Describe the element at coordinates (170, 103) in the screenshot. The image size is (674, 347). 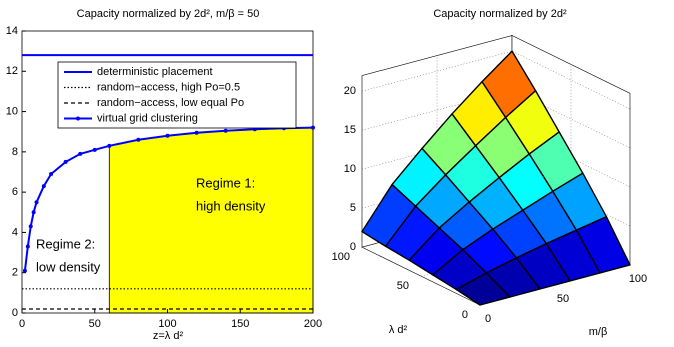
I see `legend-label: random−access, low equal Po` at that location.